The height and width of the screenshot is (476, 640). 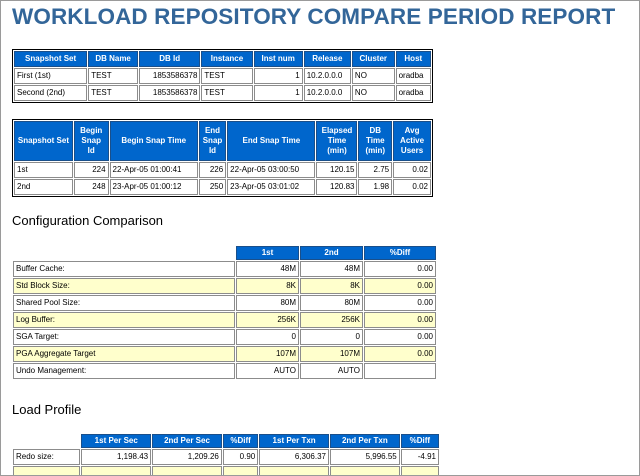 What do you see at coordinates (224, 303) in the screenshot?
I see `table-row: Shared Pool Size: 80M 80M 0.00` at bounding box center [224, 303].